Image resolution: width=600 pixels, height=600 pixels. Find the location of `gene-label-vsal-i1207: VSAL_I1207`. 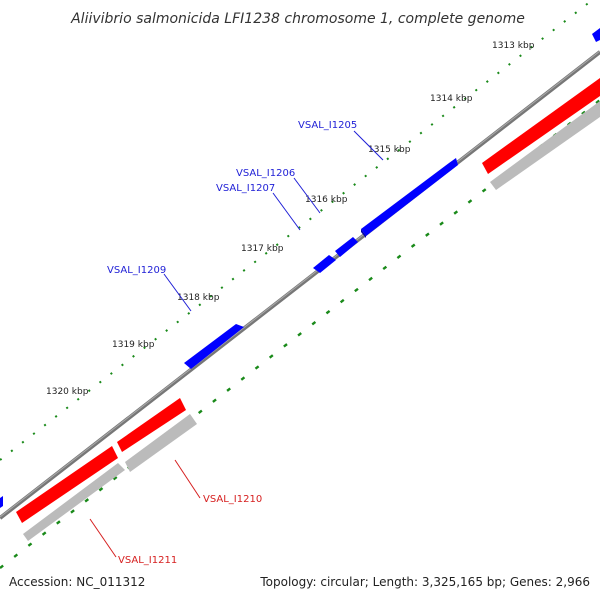

gene-label-vsal-i1207: VSAL_I1207 is located at coordinates (245, 188).